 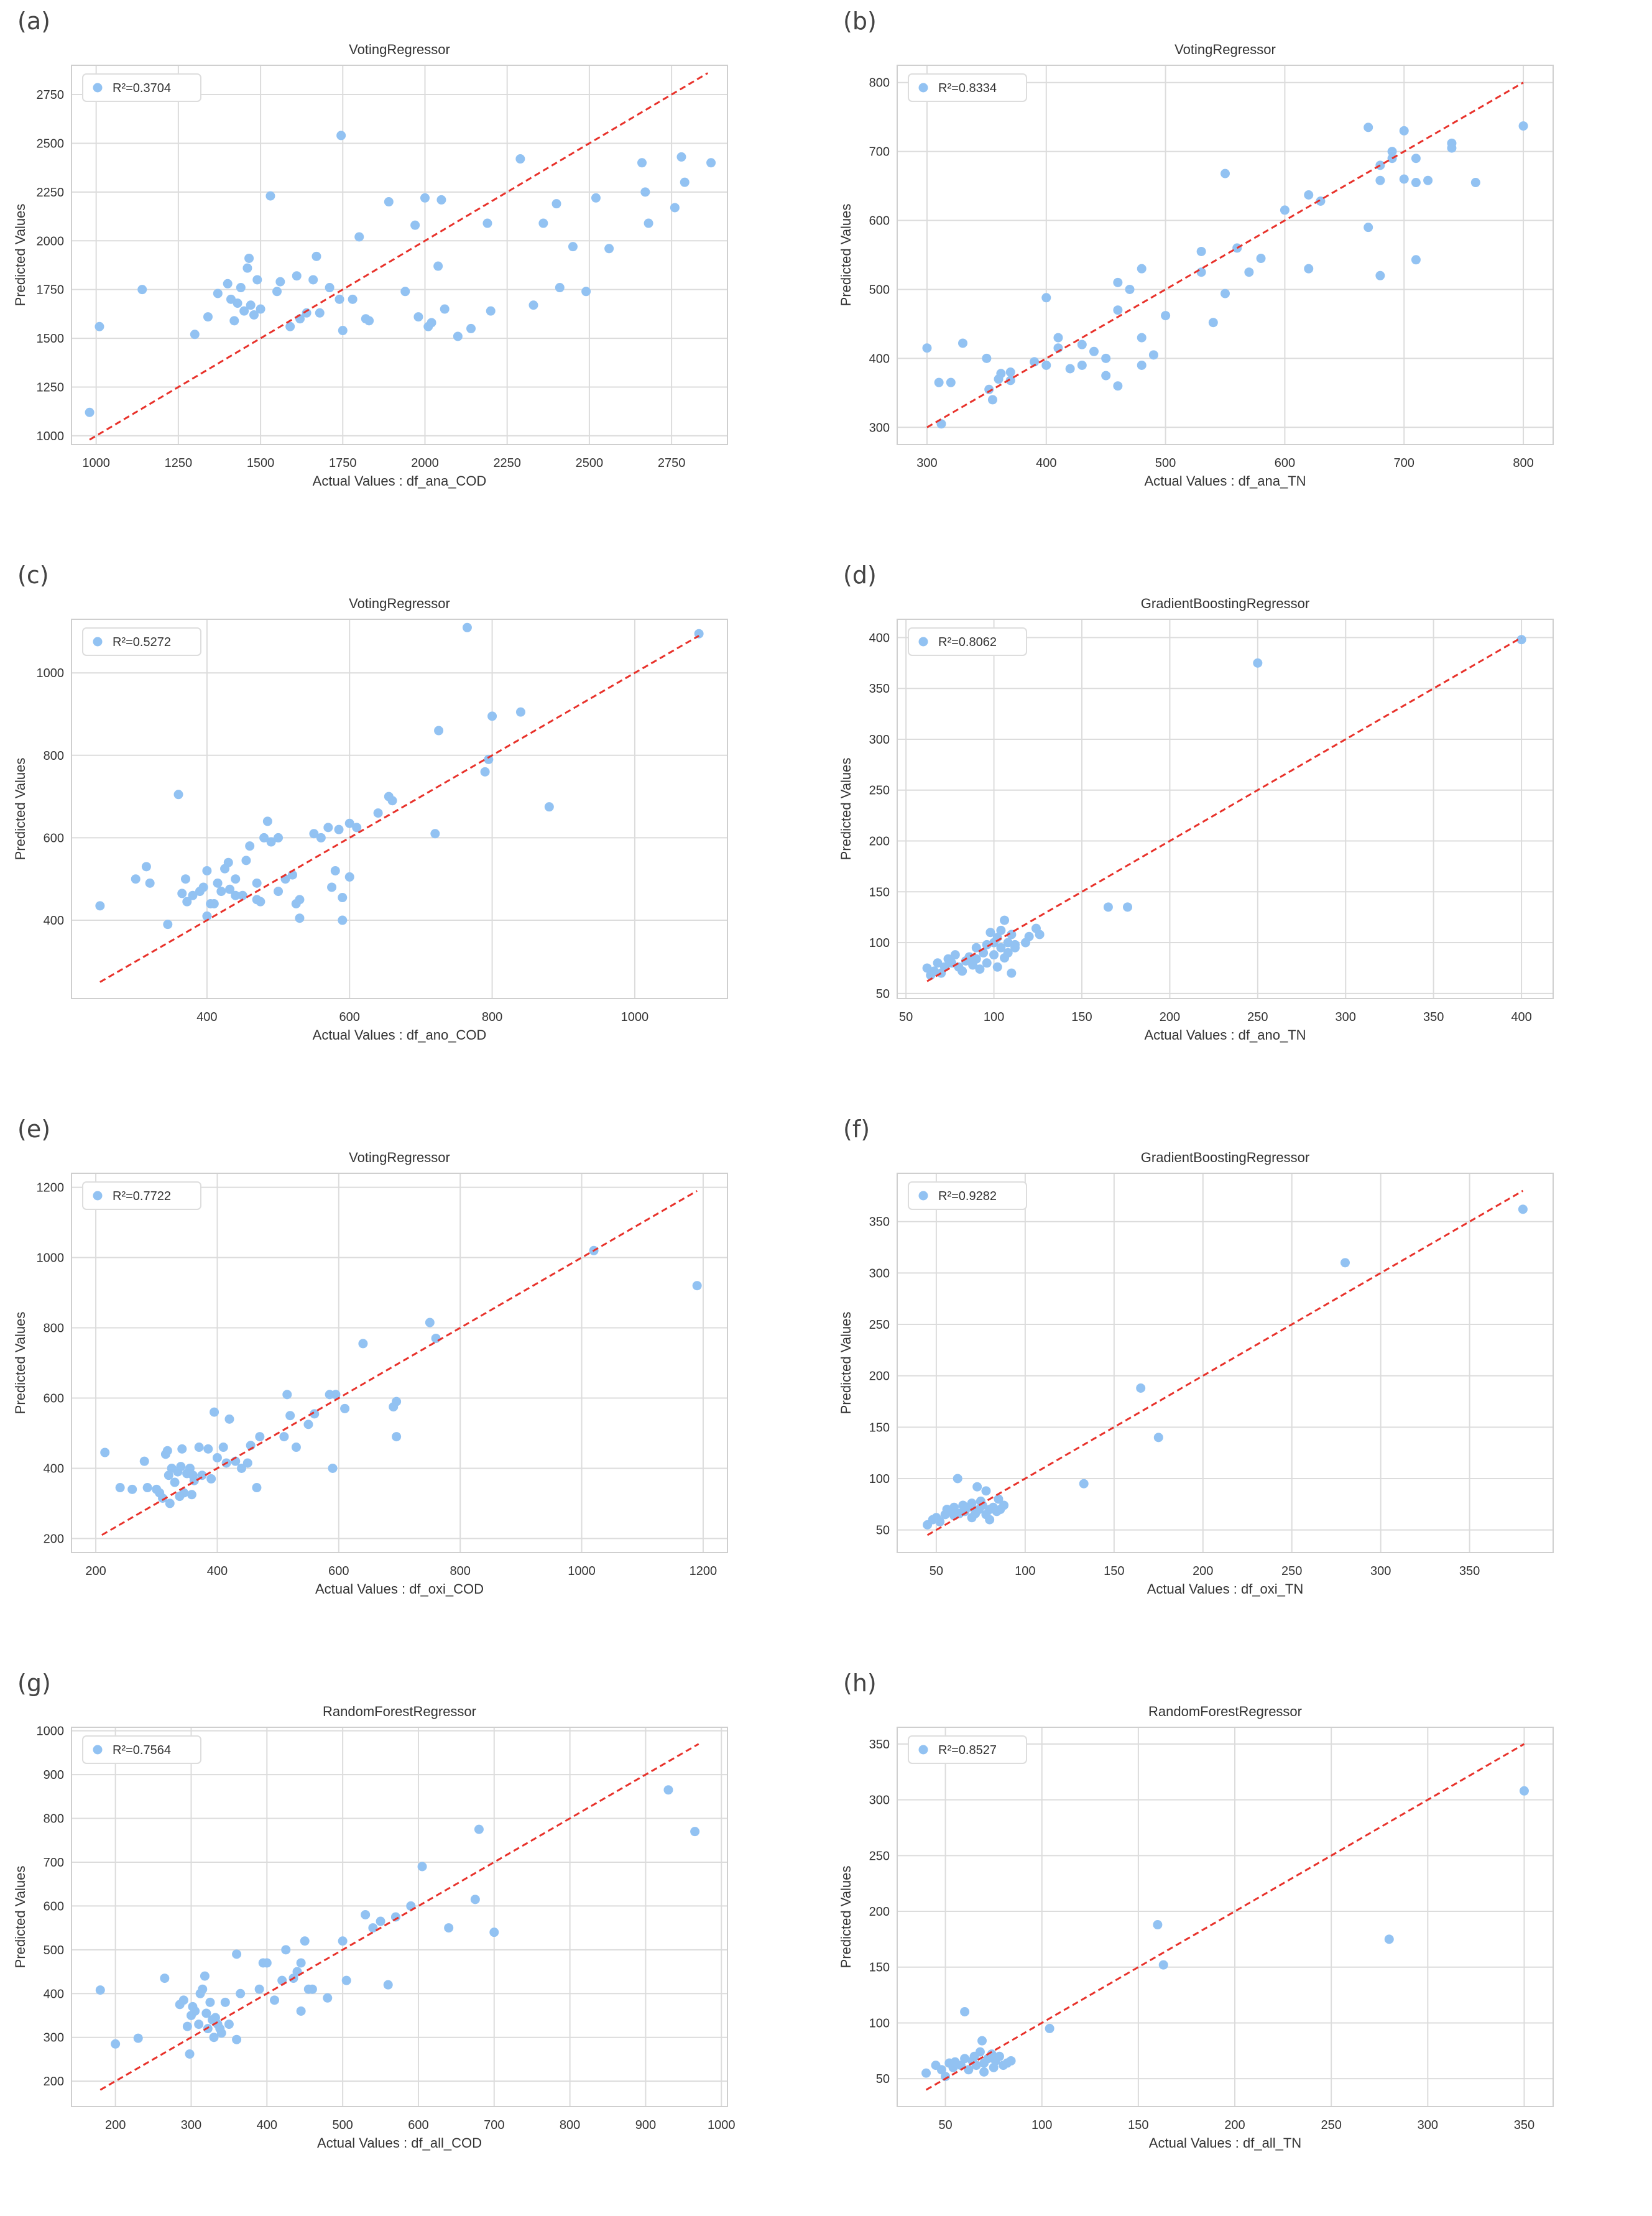 I want to click on x-tick-label: 600, so click(x=338, y=1571).